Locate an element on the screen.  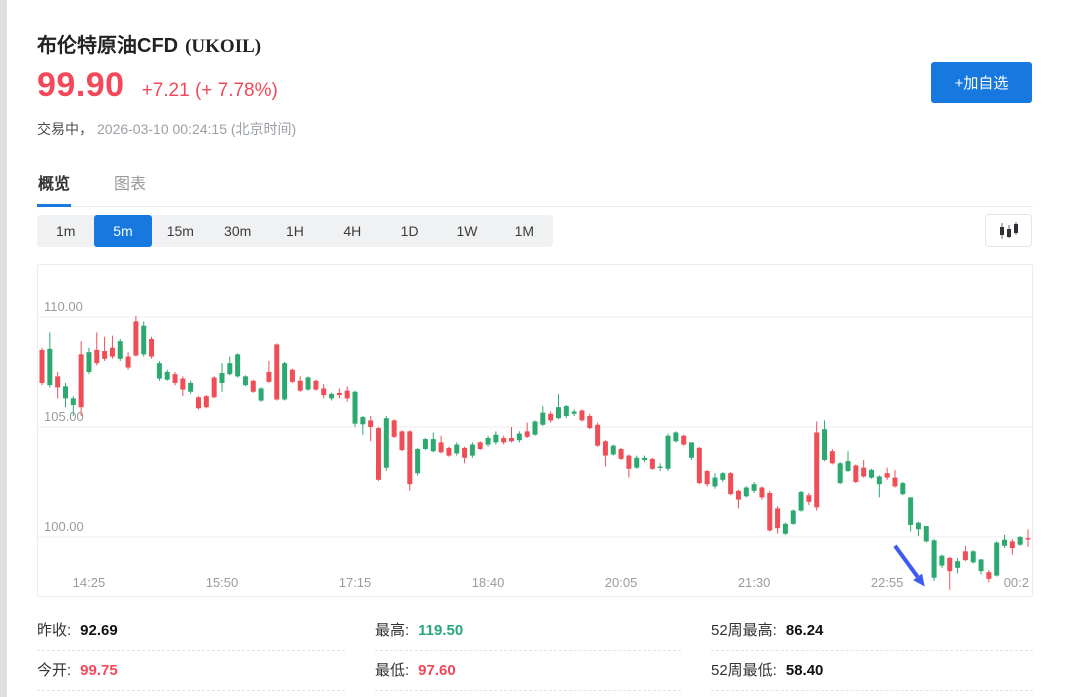
interval-button-4H: 4H is located at coordinates (352, 231).